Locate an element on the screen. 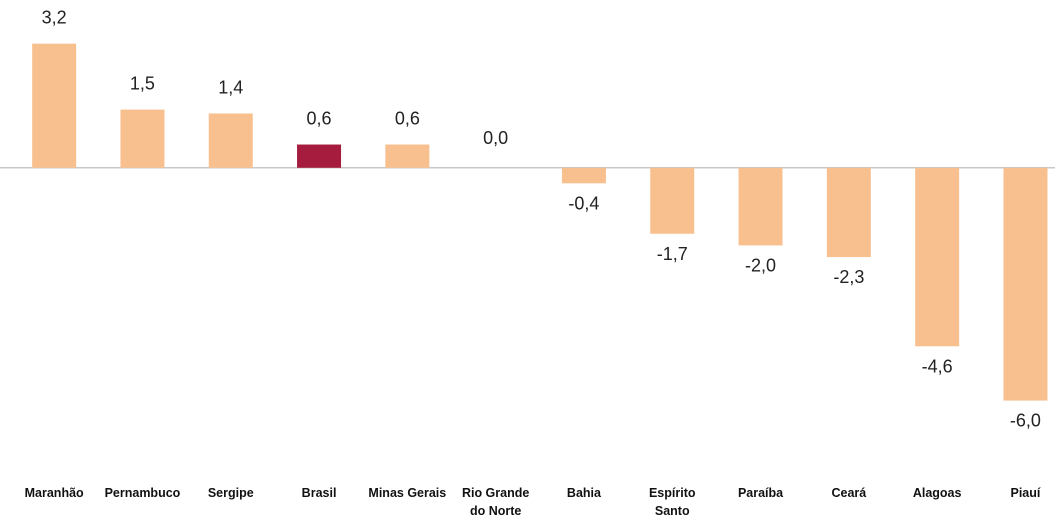  value-label: 0,0 is located at coordinates (495, 138).